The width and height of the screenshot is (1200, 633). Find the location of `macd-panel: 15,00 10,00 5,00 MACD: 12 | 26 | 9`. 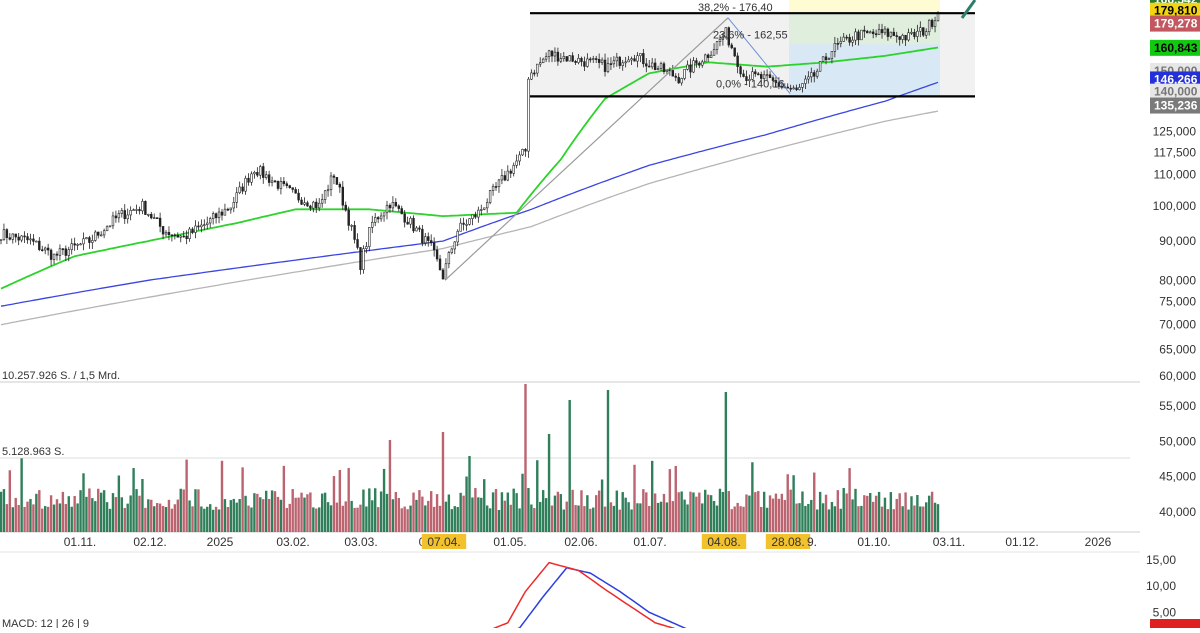

macd-panel: 15,00 10,00 5,00 MACD: 12 | 26 | 9 is located at coordinates (601, 591).